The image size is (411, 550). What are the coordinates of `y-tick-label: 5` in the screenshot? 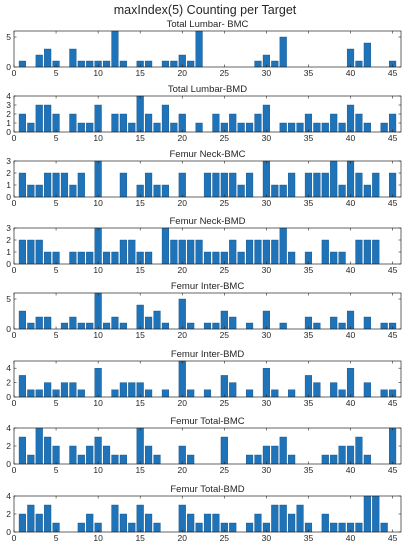 It's located at (8, 299).